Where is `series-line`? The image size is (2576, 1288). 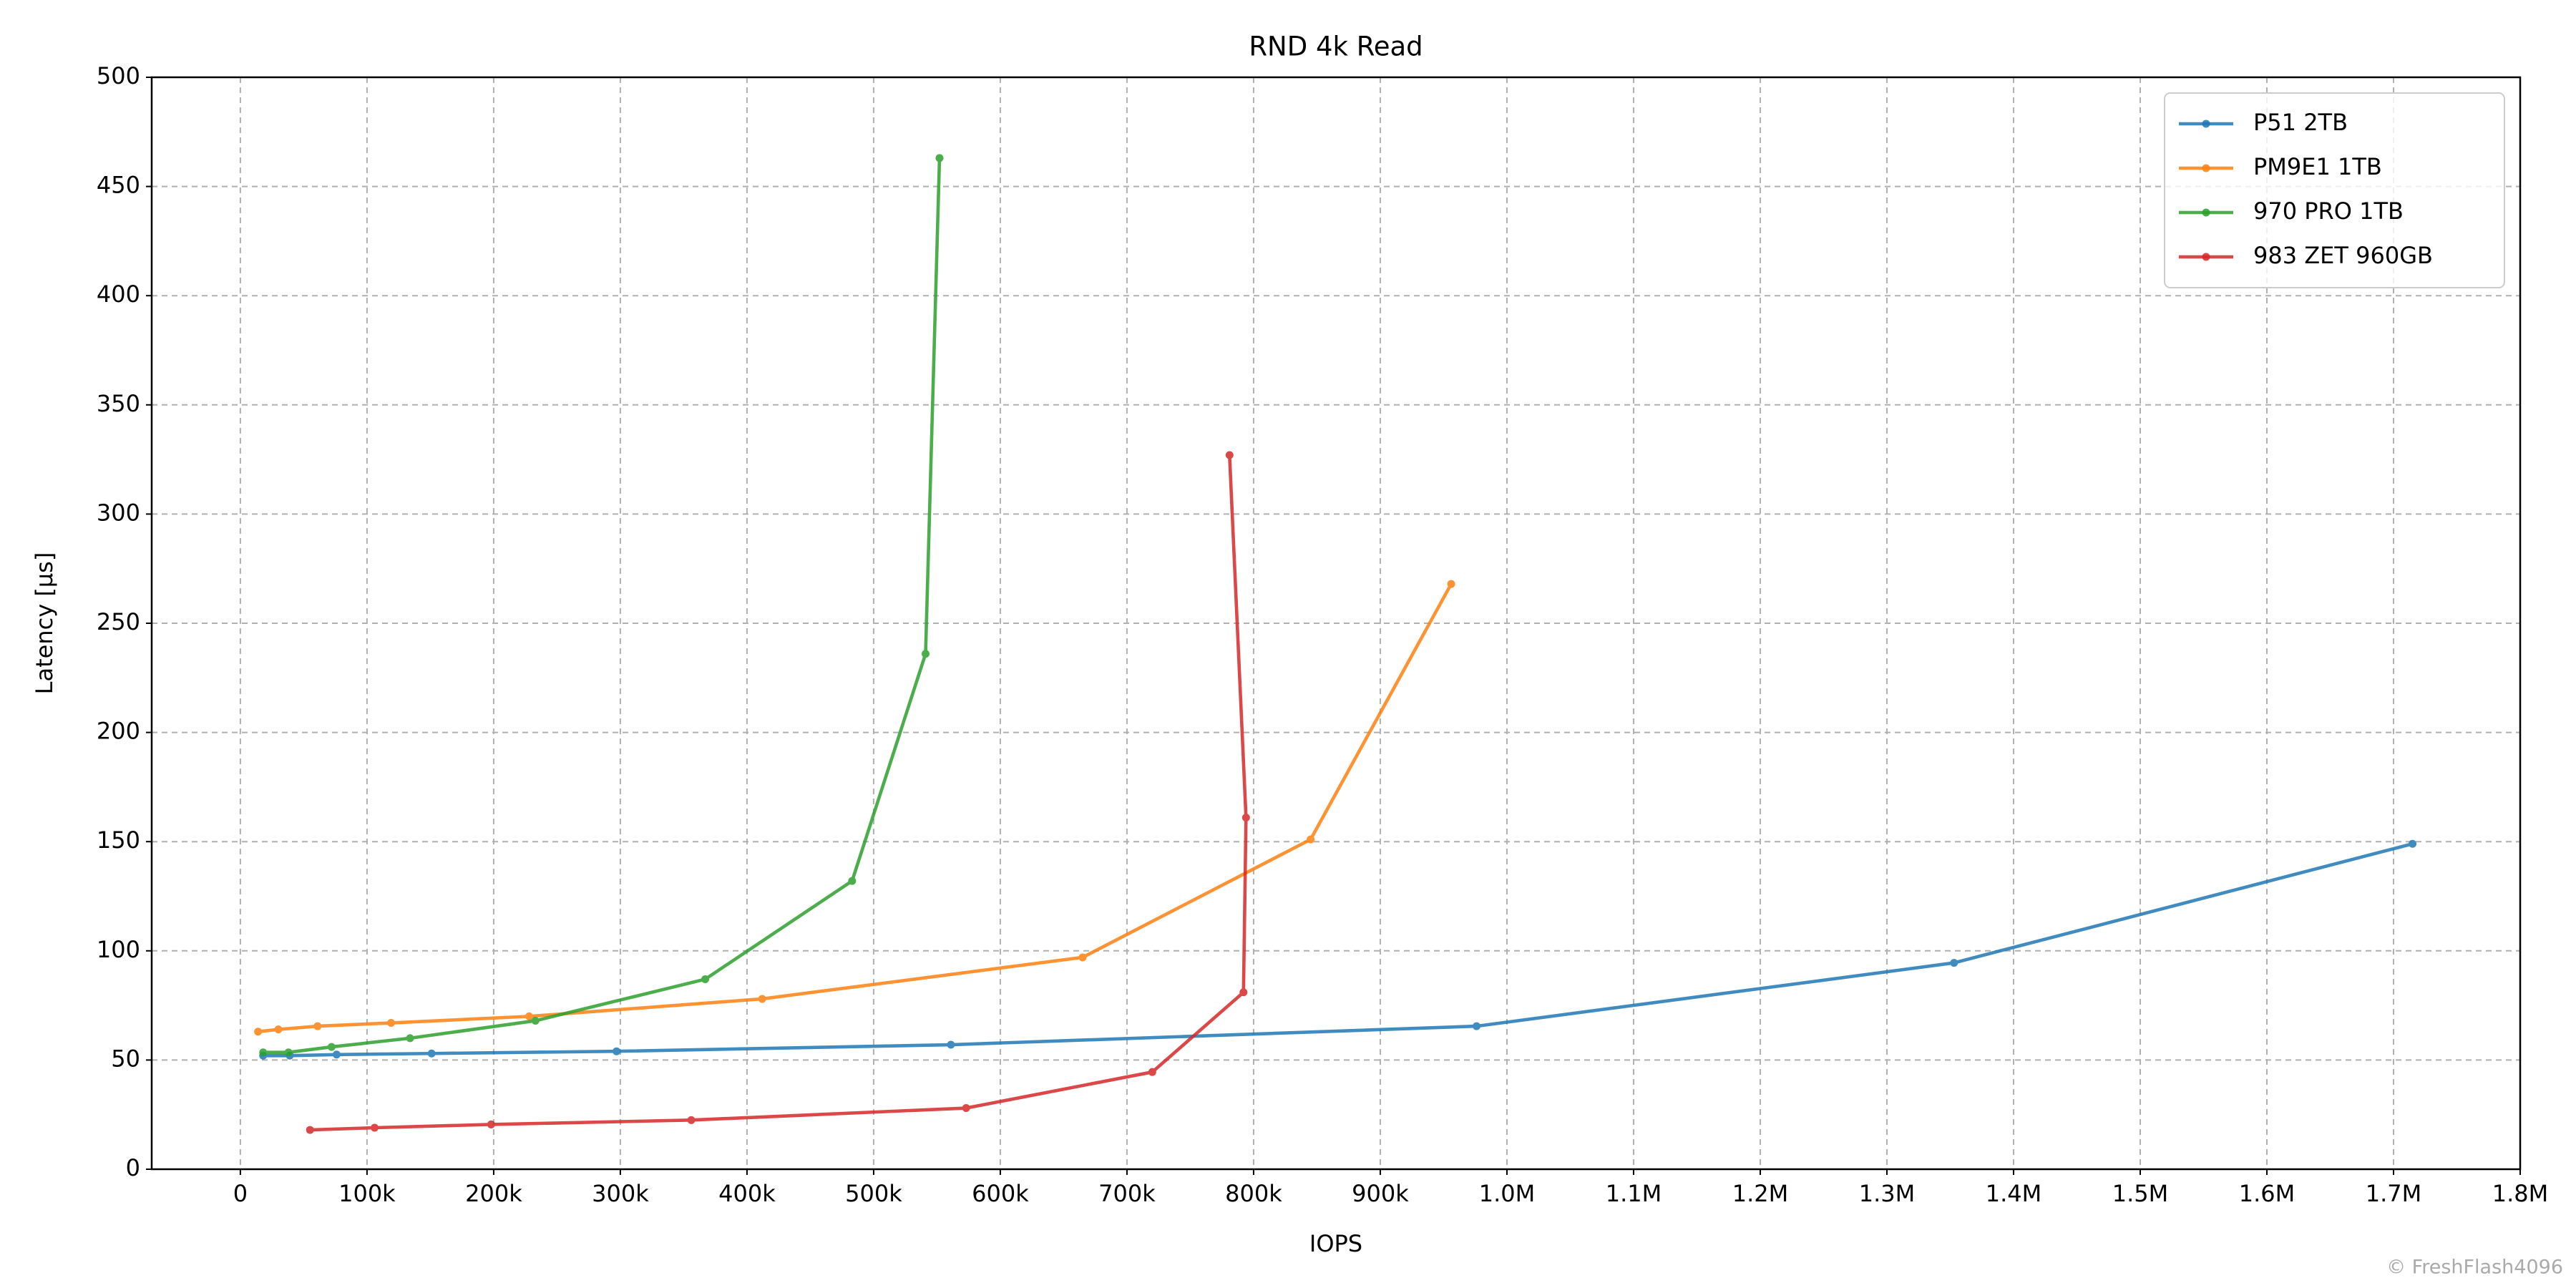
series-line is located at coordinates (1338, 950).